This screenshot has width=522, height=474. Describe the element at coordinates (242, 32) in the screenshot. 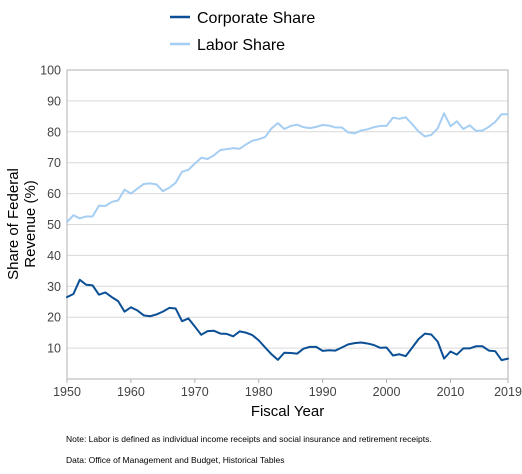

I see `legend: Corporate Share Labor Share` at that location.